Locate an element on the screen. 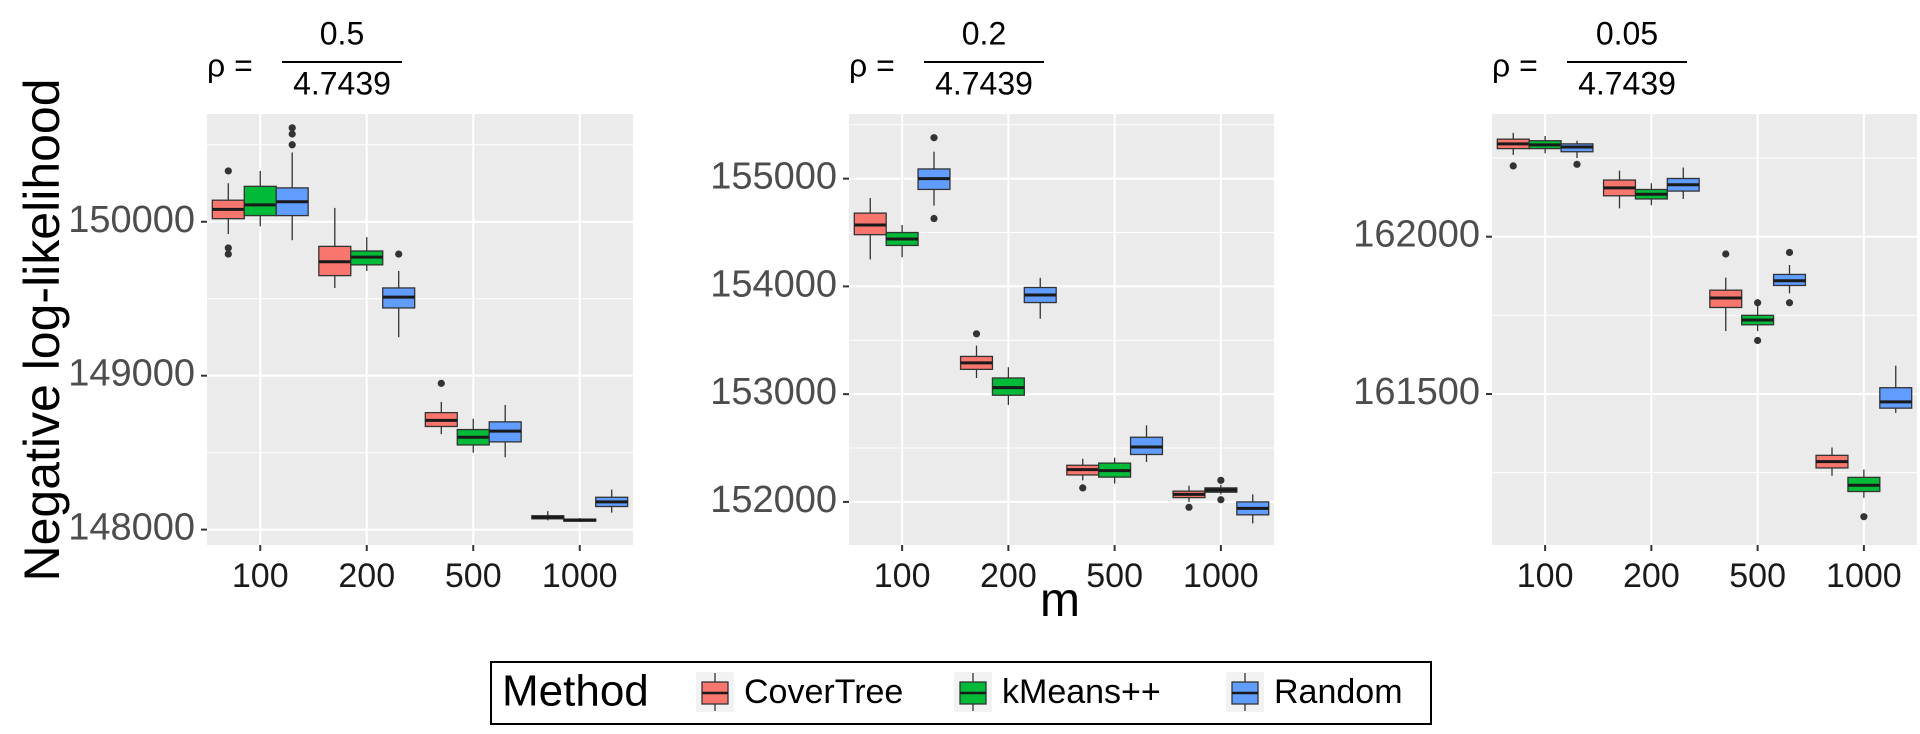 The height and width of the screenshot is (734, 1920). y-tick-label: 155000 is located at coordinates (773, 177).